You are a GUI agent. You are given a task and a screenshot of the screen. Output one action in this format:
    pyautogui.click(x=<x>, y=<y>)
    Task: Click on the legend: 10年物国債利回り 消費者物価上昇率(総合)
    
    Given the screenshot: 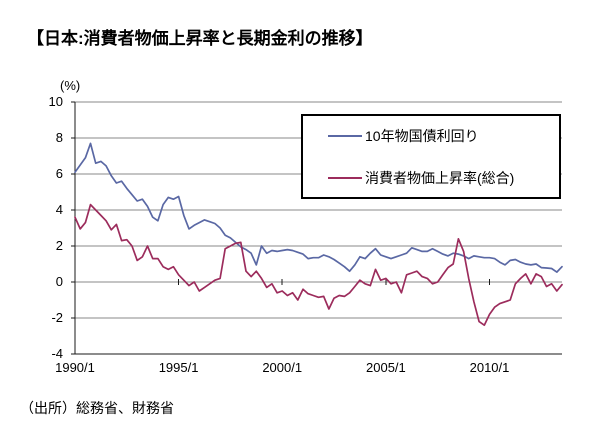 What is the action you would take?
    pyautogui.click(x=431, y=156)
    